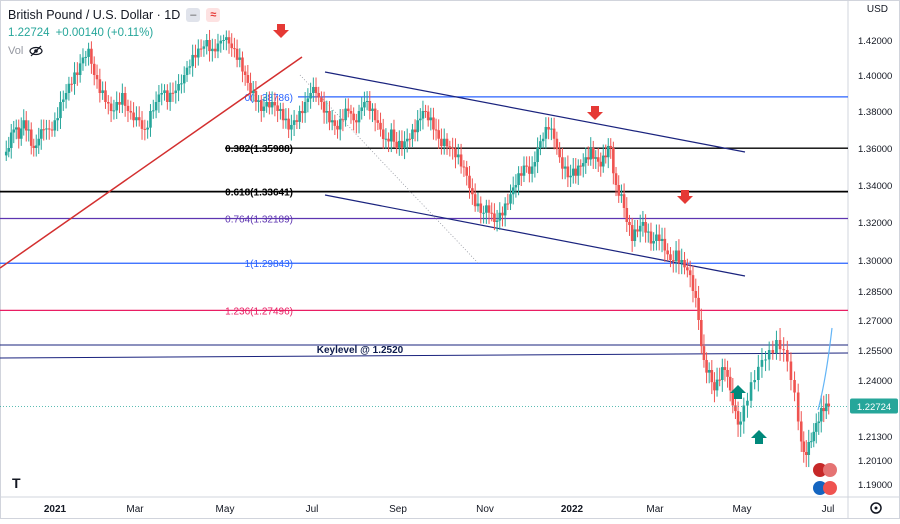 This screenshot has width=900, height=524. Describe the element at coordinates (94, 15) in the screenshot. I see `symbol-title: British Pound / U.S. Dollar · 1D` at that location.